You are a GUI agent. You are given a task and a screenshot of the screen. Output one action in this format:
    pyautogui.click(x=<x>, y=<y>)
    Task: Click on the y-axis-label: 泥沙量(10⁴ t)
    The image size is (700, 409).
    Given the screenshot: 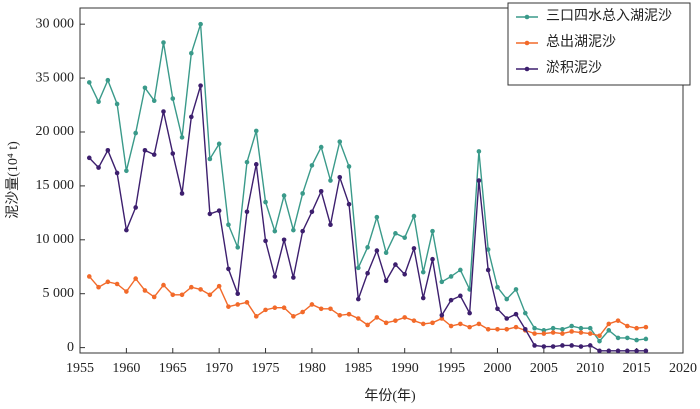 What is the action you would take?
    pyautogui.click(x=13, y=180)
    